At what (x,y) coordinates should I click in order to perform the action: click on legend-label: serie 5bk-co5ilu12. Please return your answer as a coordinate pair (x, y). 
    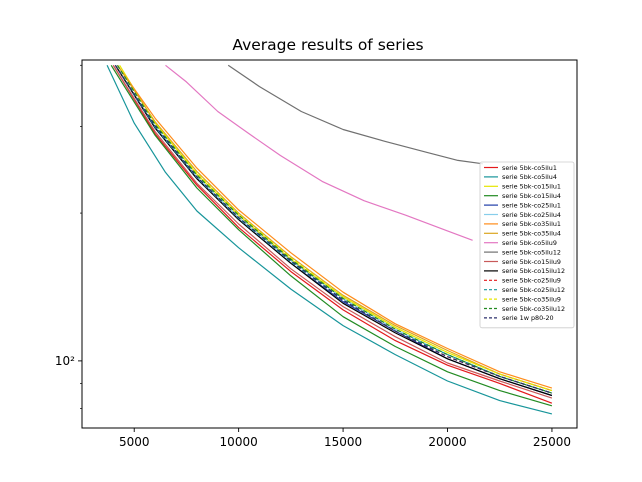
    Looking at the image, I should click on (531, 252).